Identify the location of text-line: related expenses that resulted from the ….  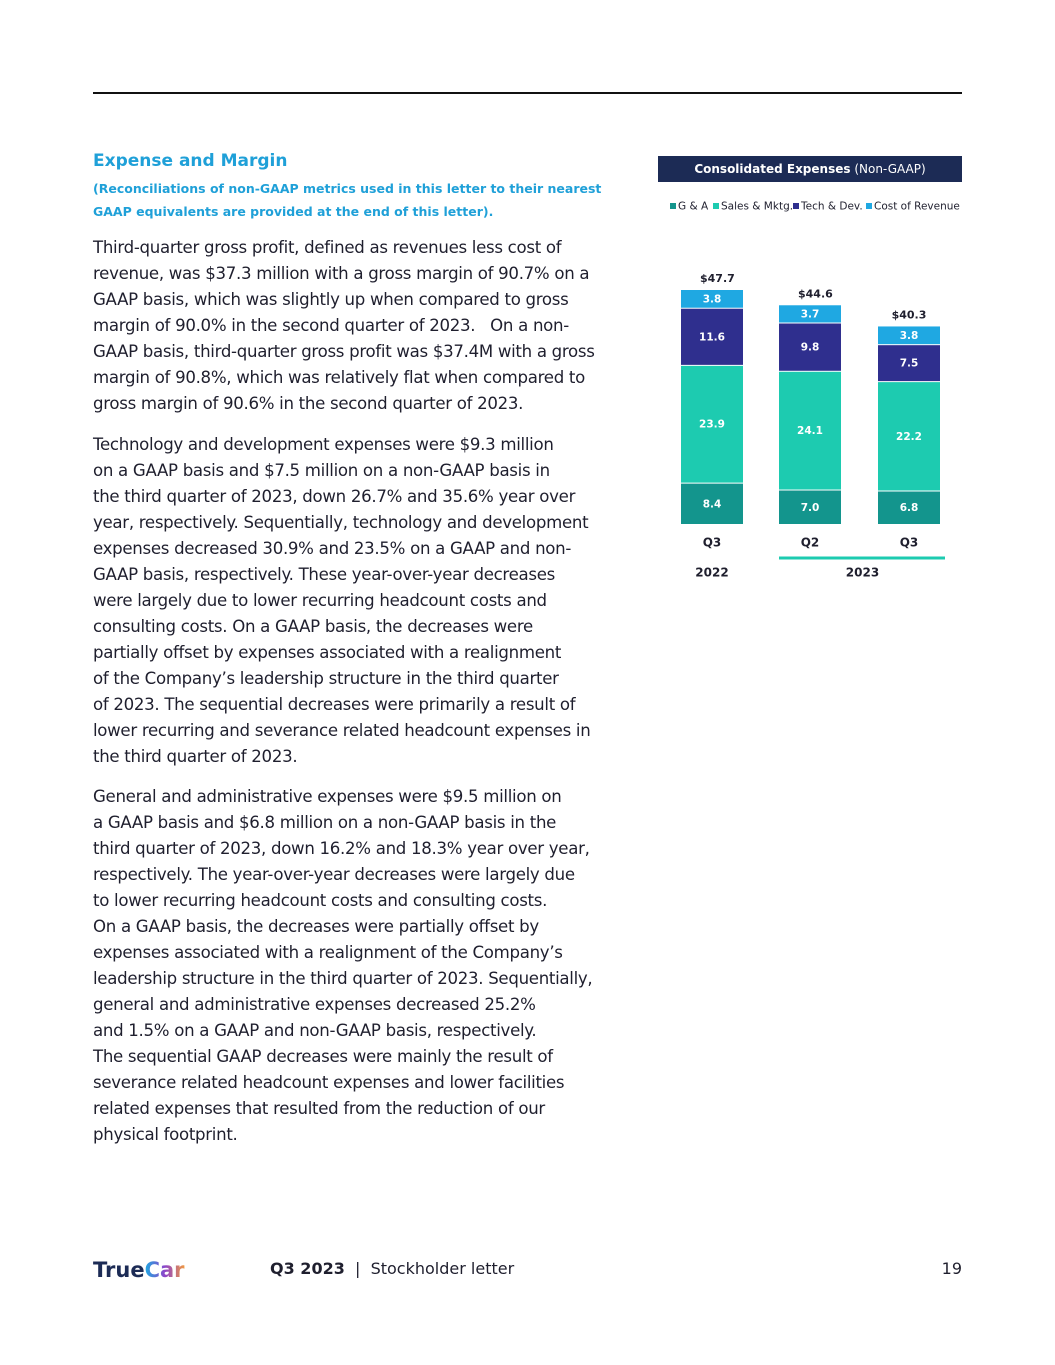
(319, 1108).